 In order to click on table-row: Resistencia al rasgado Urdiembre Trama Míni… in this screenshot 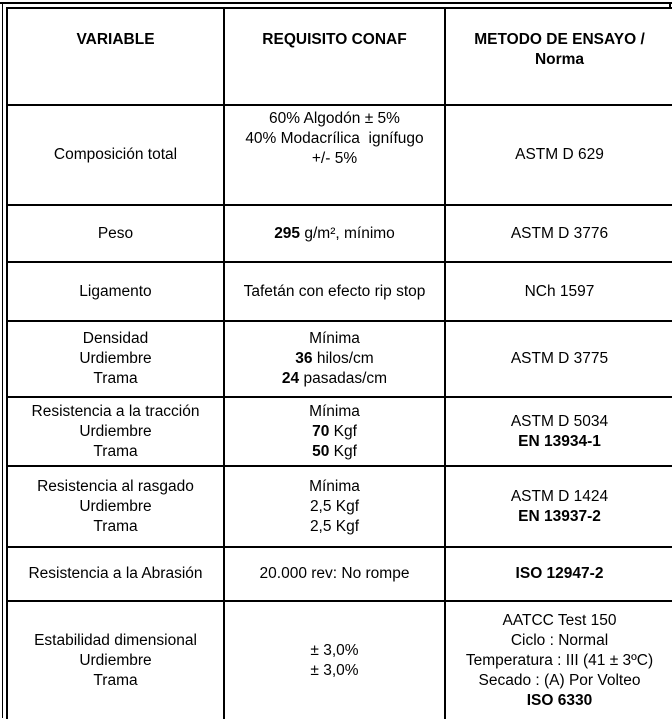, I will do `click(339, 506)`.